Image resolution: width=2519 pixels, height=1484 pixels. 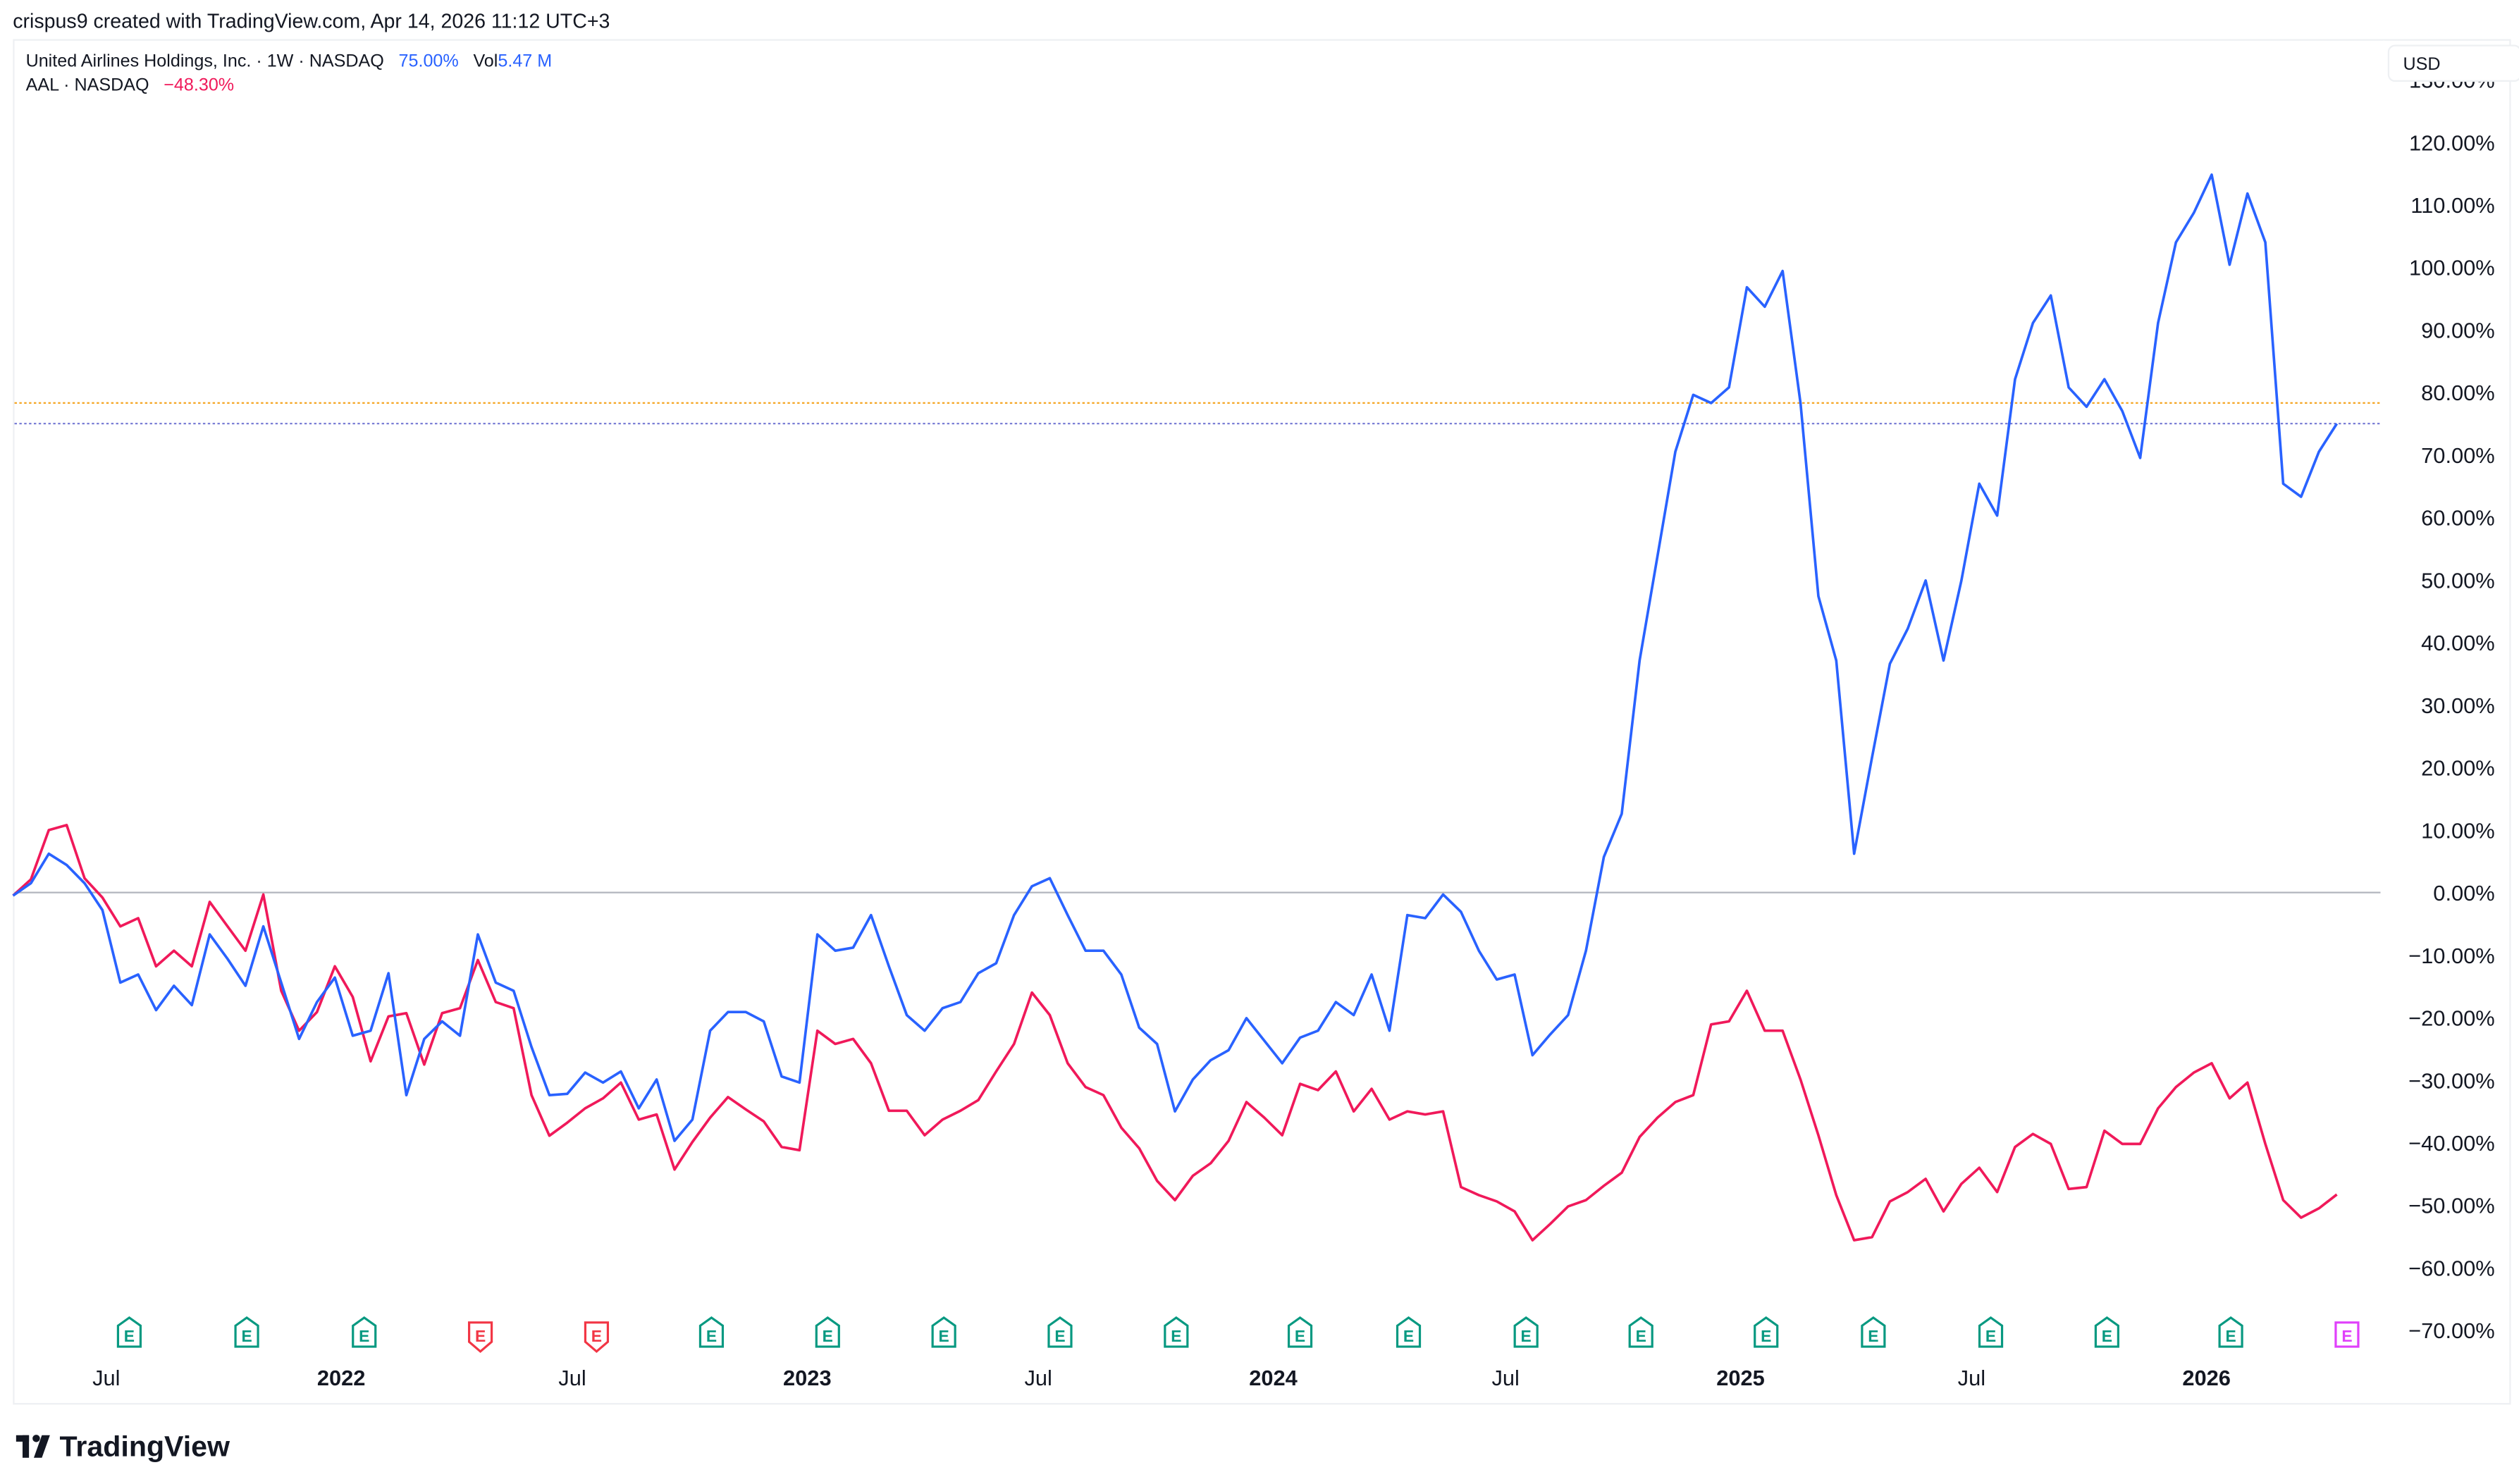 What do you see at coordinates (2451, 1018) in the screenshot?
I see `y-tick-label: −20.00%` at bounding box center [2451, 1018].